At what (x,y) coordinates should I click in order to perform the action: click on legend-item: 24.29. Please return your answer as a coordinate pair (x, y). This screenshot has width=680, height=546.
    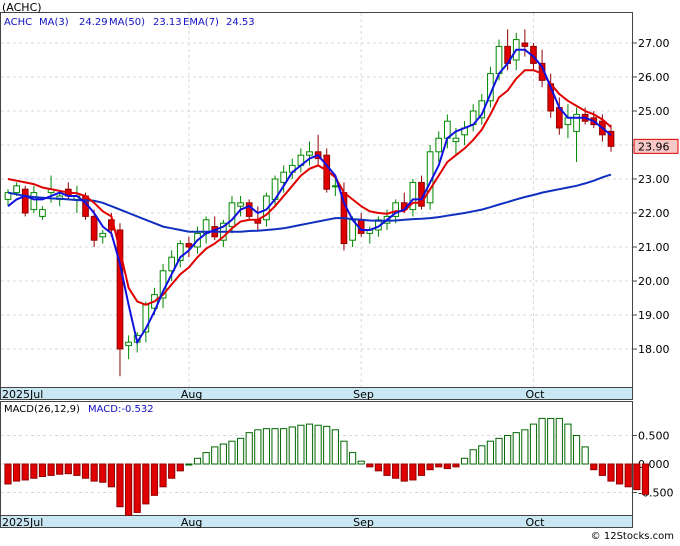
    Looking at the image, I should click on (93, 22).